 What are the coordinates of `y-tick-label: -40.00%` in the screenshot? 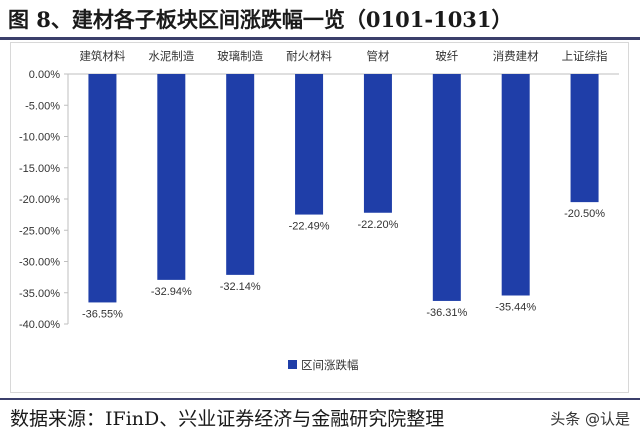 It's located at (39, 325).